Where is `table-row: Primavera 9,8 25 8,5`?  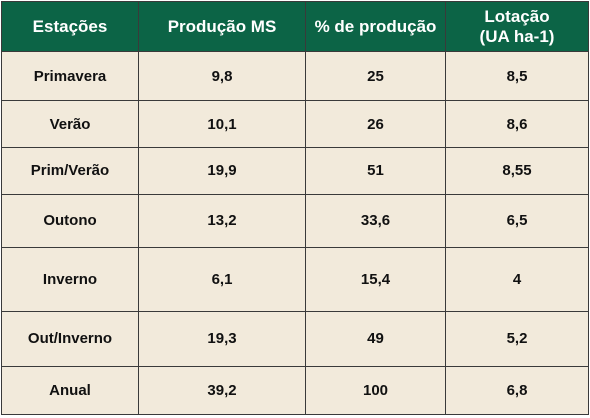
table-row: Primavera 9,8 25 8,5 is located at coordinates (295, 76).